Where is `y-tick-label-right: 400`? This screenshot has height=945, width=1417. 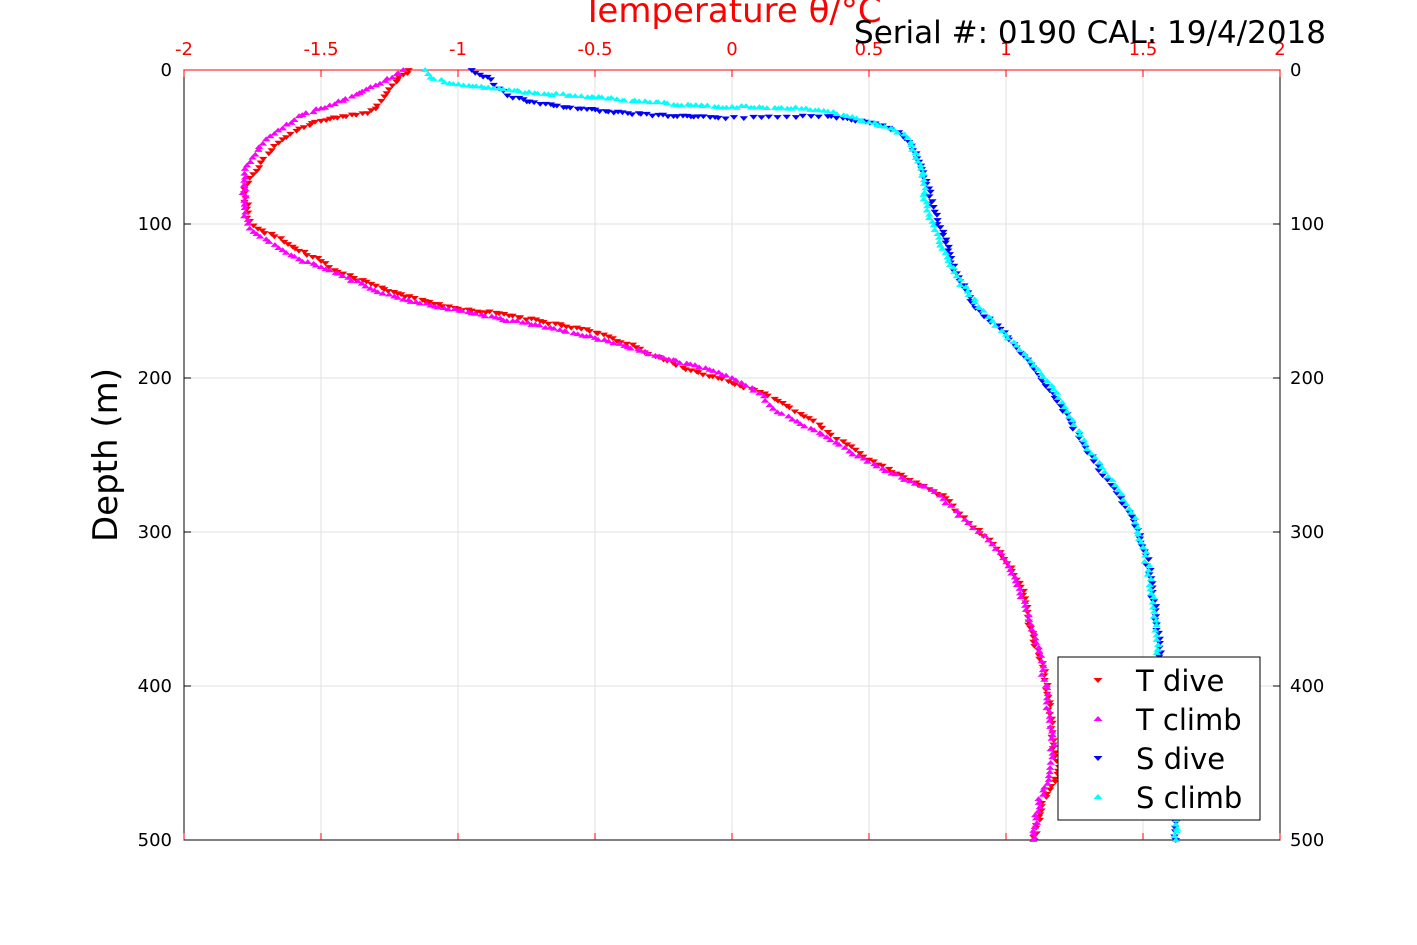 y-tick-label-right: 400 is located at coordinates (1307, 686).